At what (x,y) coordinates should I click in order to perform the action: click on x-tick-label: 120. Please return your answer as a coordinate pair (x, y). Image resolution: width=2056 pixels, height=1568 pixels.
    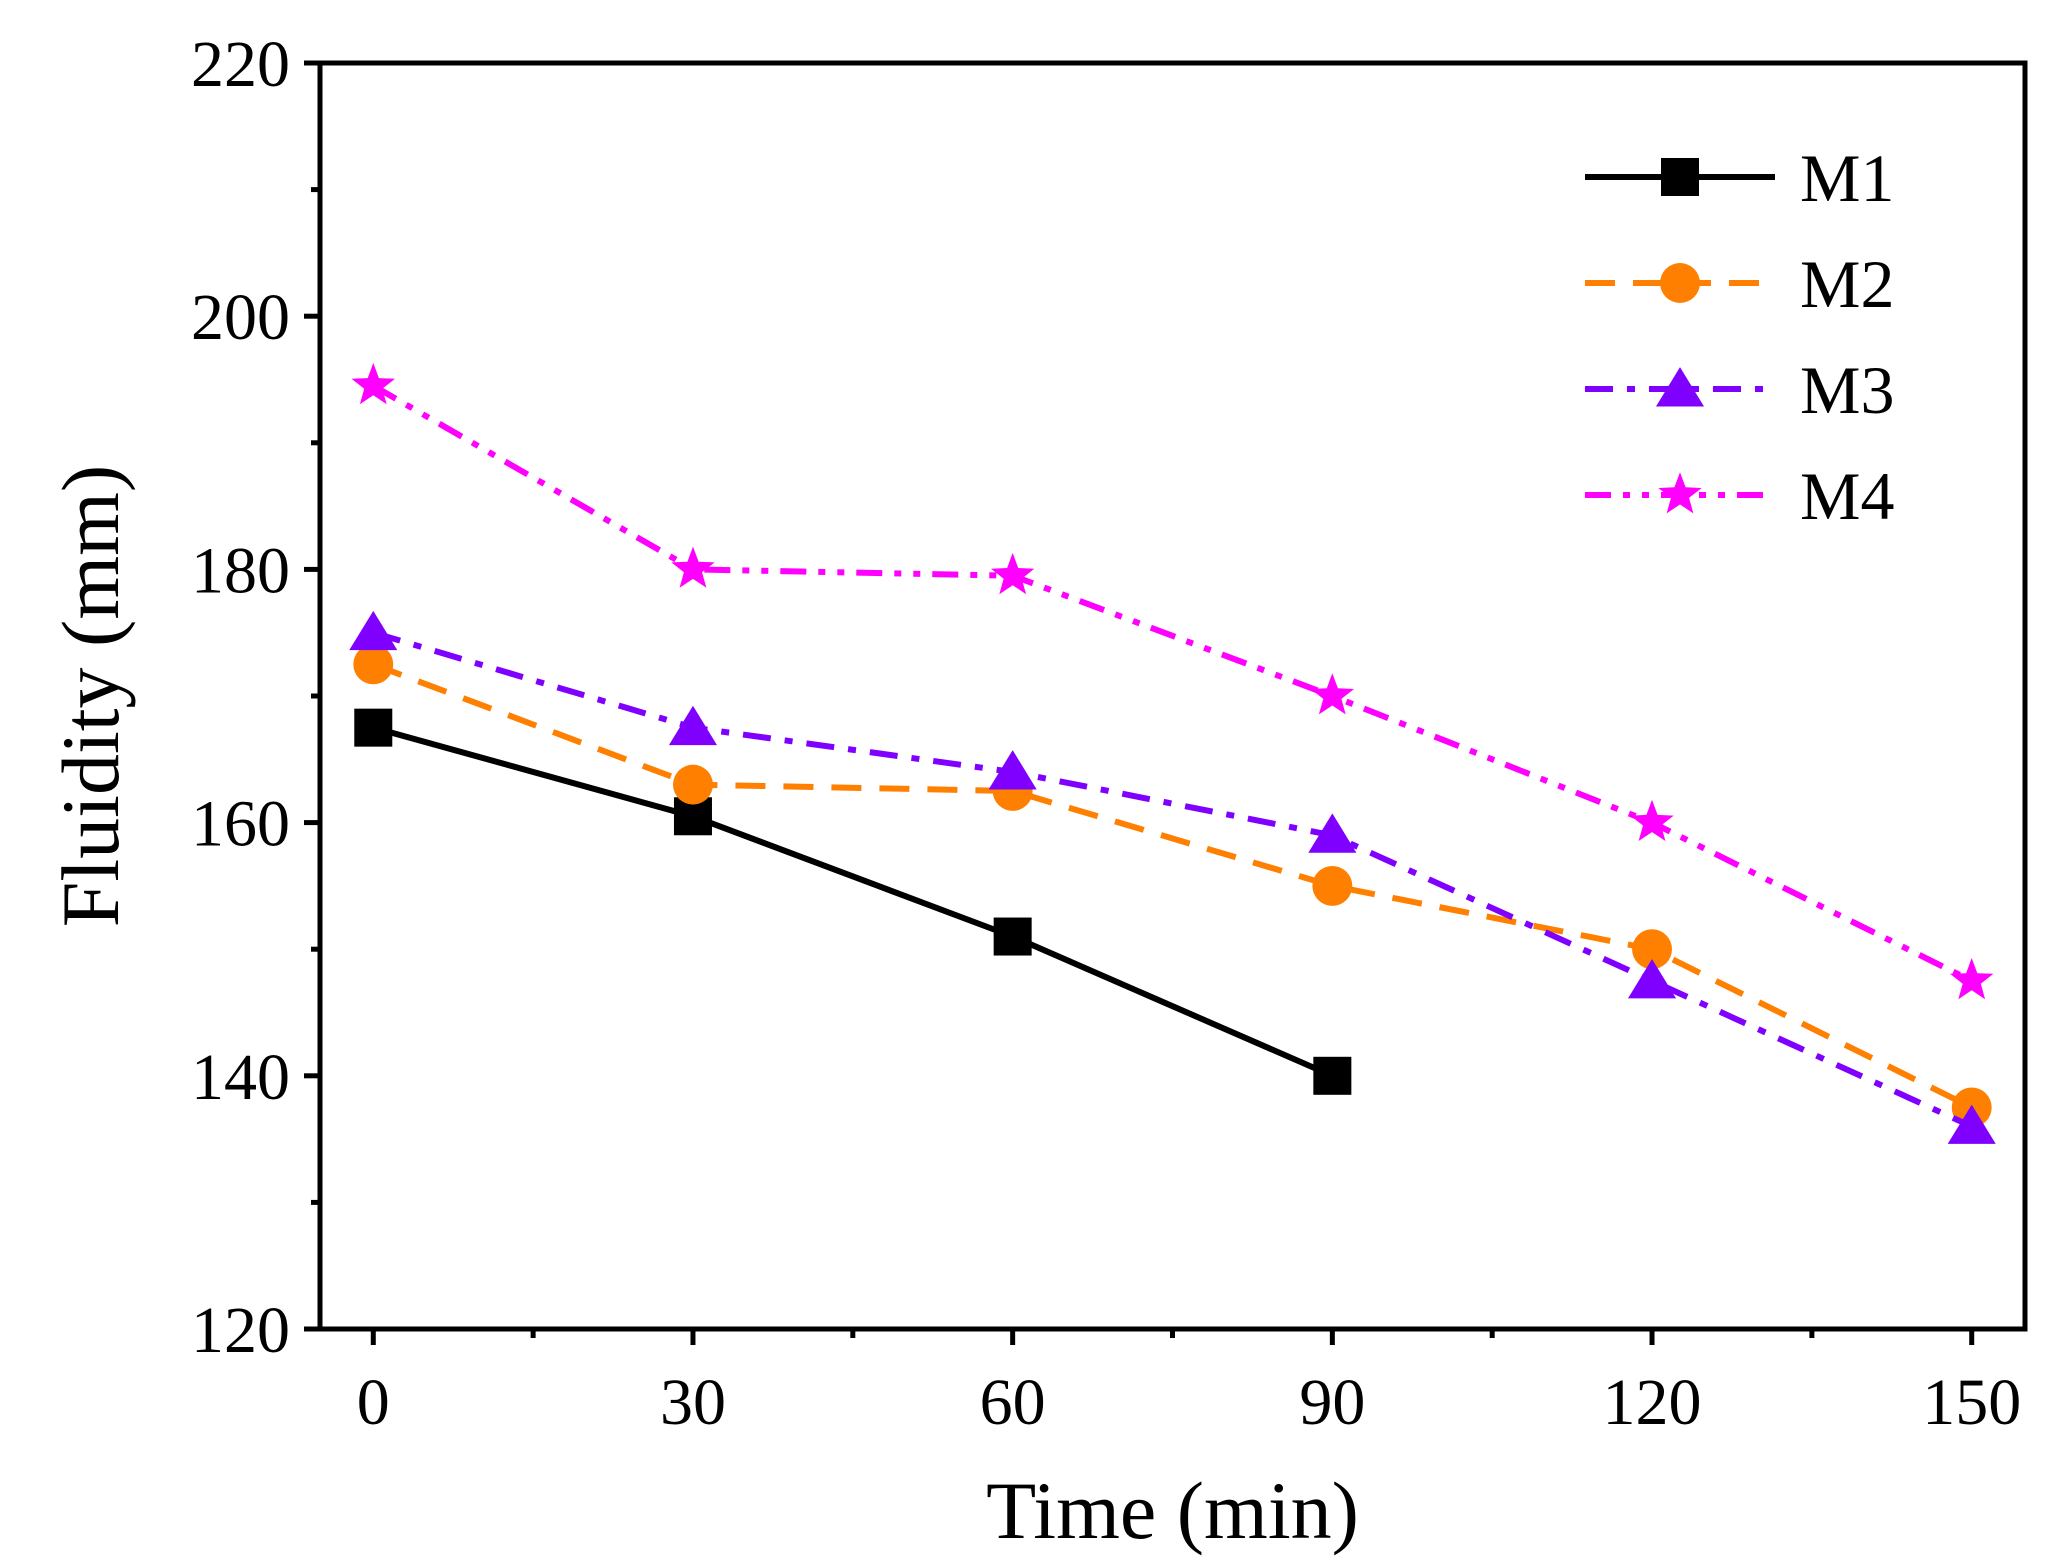
    Looking at the image, I should click on (1652, 1402).